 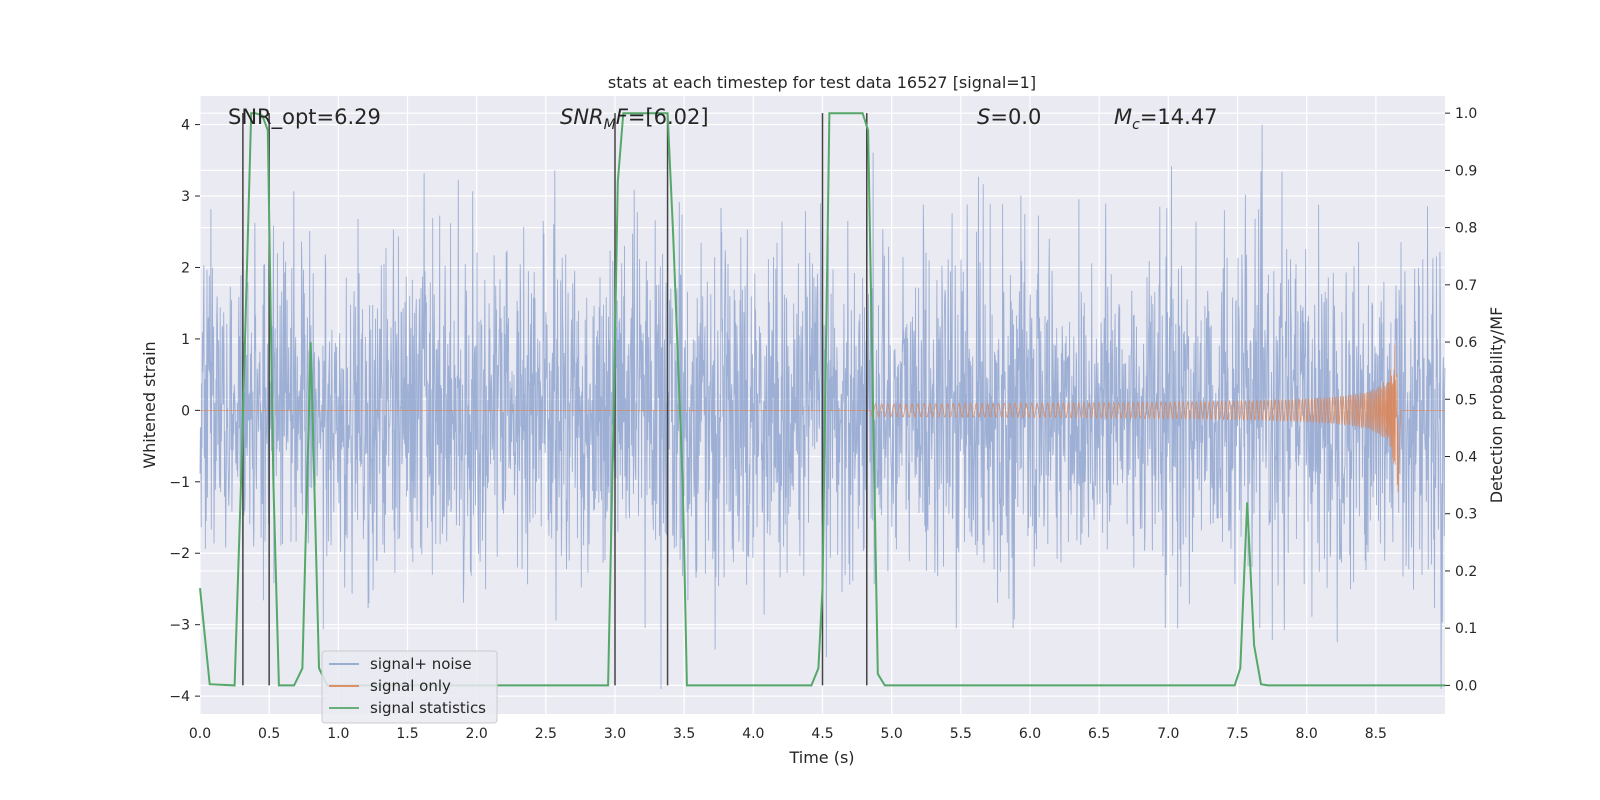 What do you see at coordinates (1030, 734) in the screenshot?
I see `x-tick-label: 6.0` at bounding box center [1030, 734].